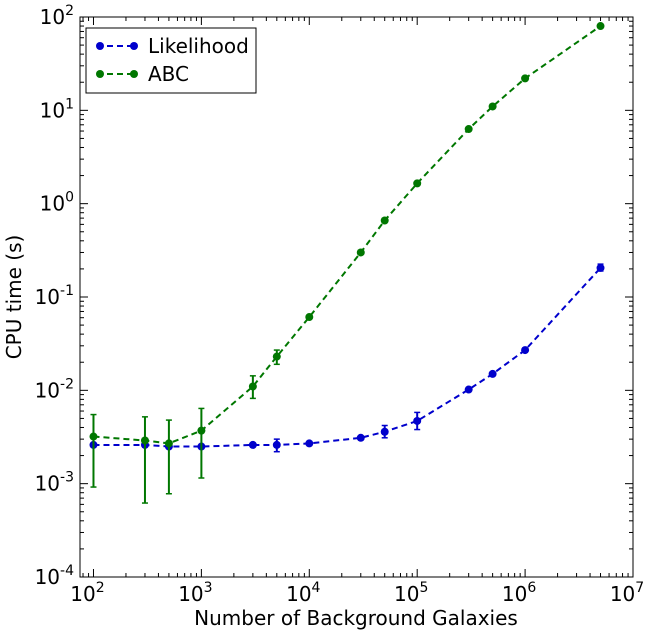 The width and height of the screenshot is (658, 637). Describe the element at coordinates (14, 297) in the screenshot. I see `y-axis-label: CPU time (s)` at that location.